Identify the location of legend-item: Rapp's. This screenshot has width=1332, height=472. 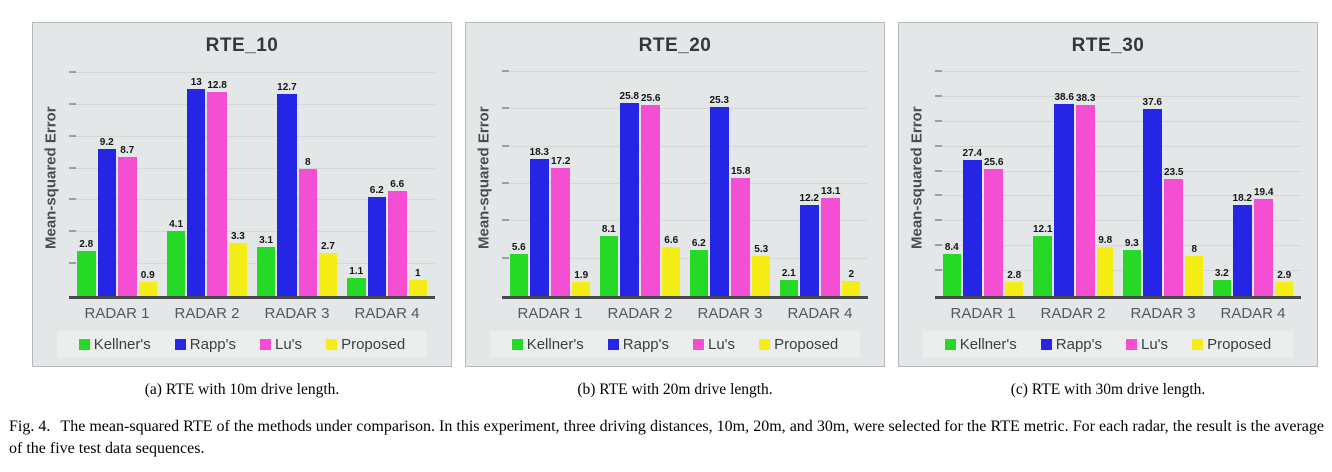
(1071, 344).